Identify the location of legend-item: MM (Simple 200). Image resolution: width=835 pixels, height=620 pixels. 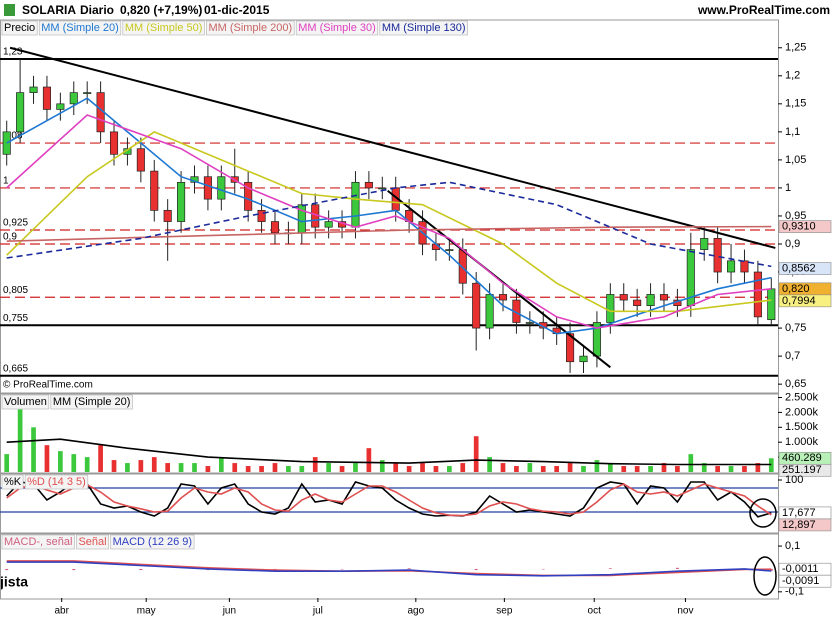
(250, 28).